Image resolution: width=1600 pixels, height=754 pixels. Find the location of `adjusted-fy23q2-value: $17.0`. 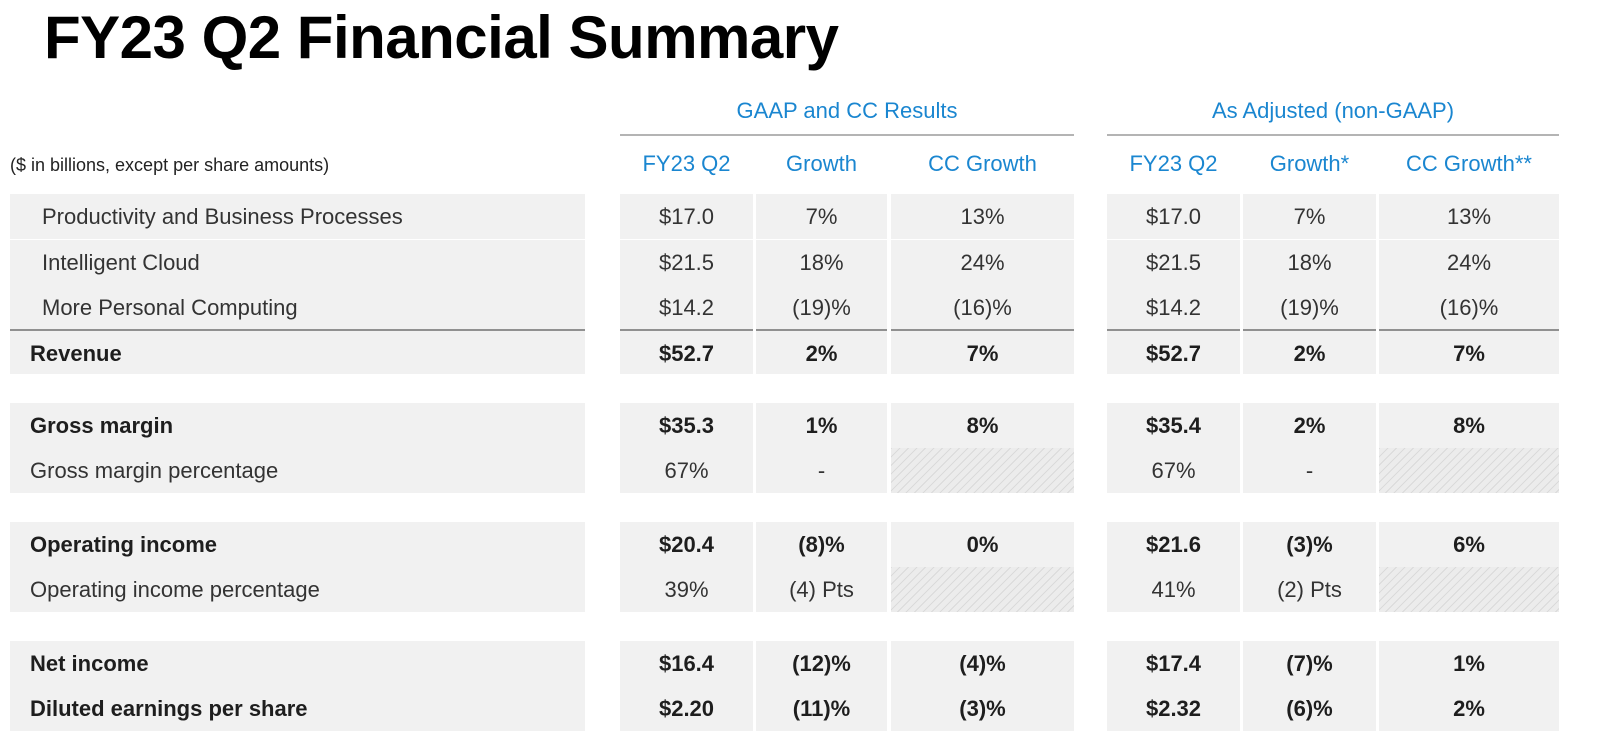

adjusted-fy23q2-value: $17.0 is located at coordinates (1173, 216).